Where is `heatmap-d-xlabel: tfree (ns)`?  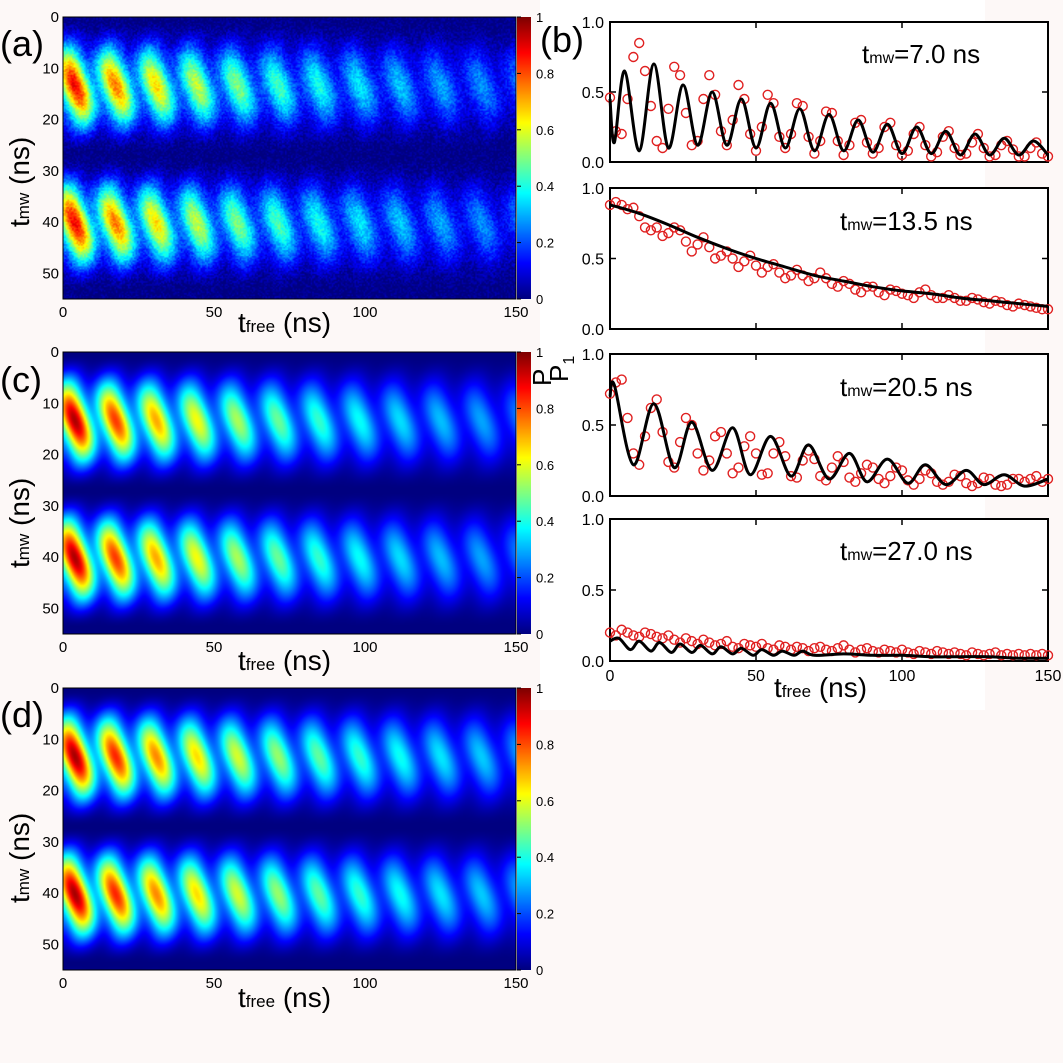
heatmap-d-xlabel: tfree (ns) is located at coordinates (284, 997).